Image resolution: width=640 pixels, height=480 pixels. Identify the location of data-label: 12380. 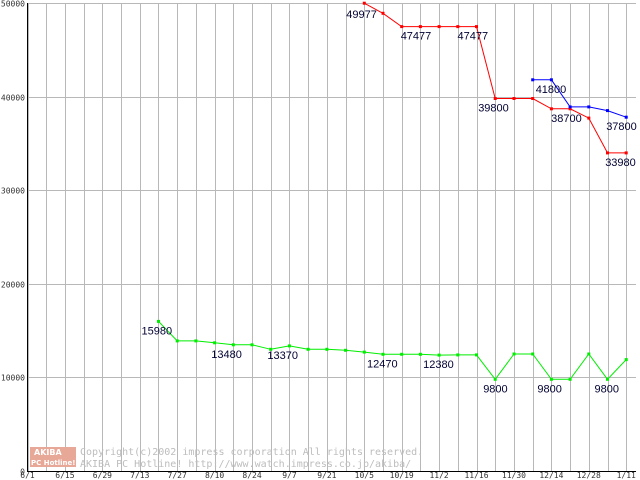
(438, 365).